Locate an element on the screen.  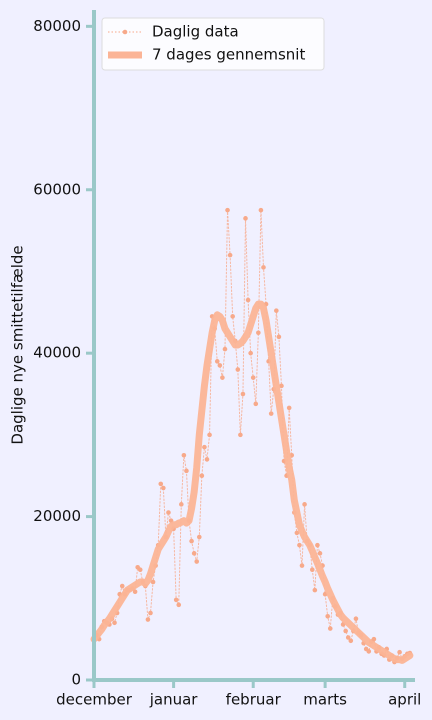
y-tick-label: 40000 is located at coordinates (57, 353).